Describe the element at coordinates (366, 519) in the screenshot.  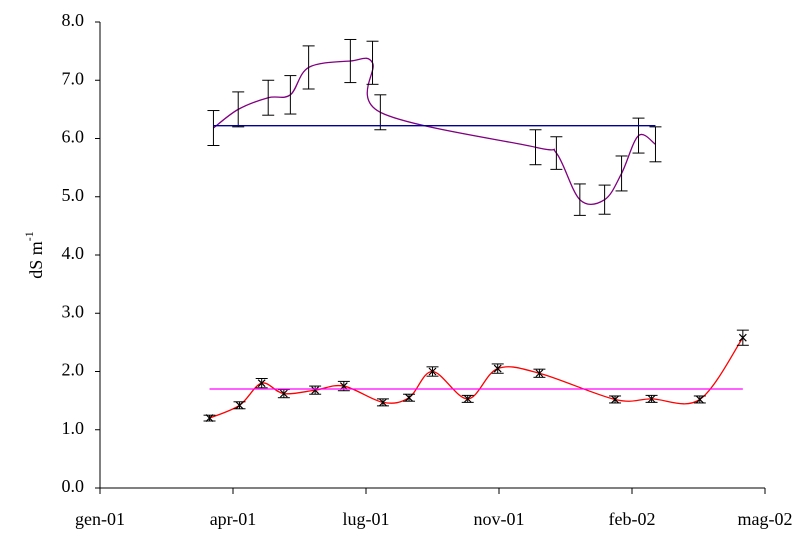
I see `x-tick-label: lug-01` at that location.